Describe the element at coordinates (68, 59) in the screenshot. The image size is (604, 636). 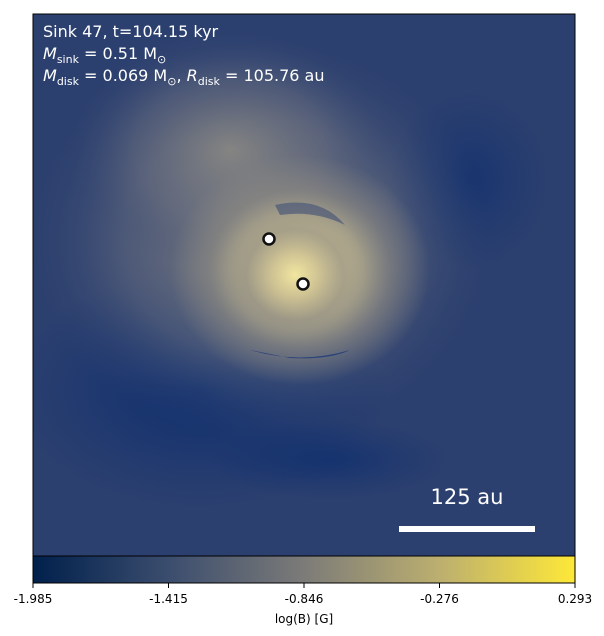
I see `m-sink-subscript: sink` at that location.